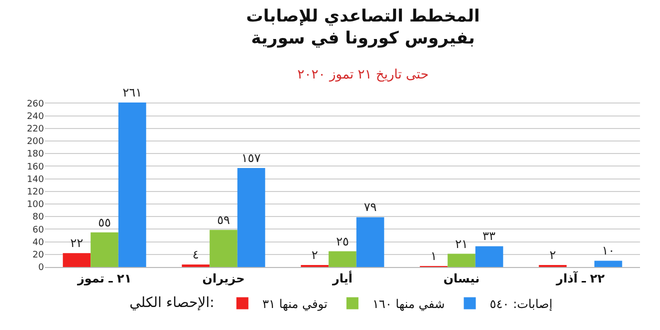  What do you see at coordinates (35, 104) in the screenshot?
I see `y-tick-label: 260` at bounding box center [35, 104].